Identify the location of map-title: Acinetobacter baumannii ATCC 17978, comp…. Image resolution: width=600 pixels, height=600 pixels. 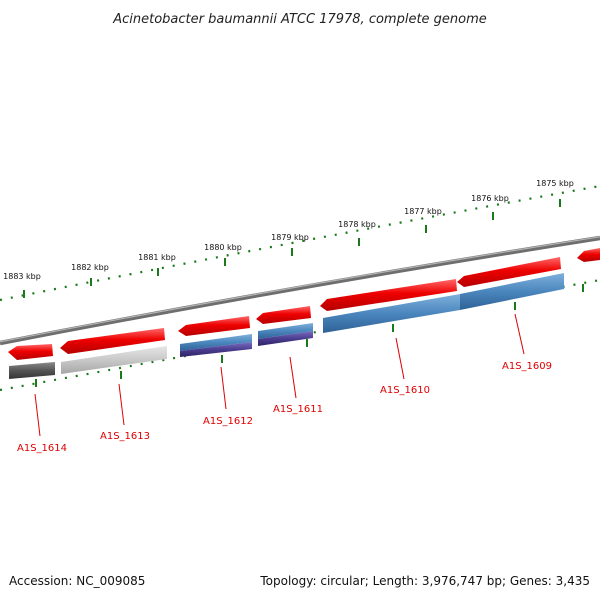
(299, 19).